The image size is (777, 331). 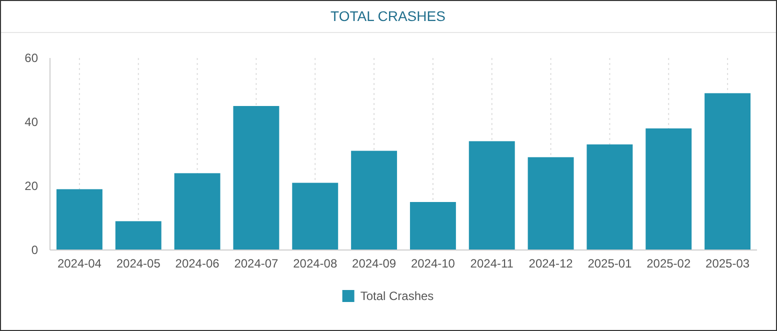 I want to click on y-tick-label: 0, so click(x=34, y=249).